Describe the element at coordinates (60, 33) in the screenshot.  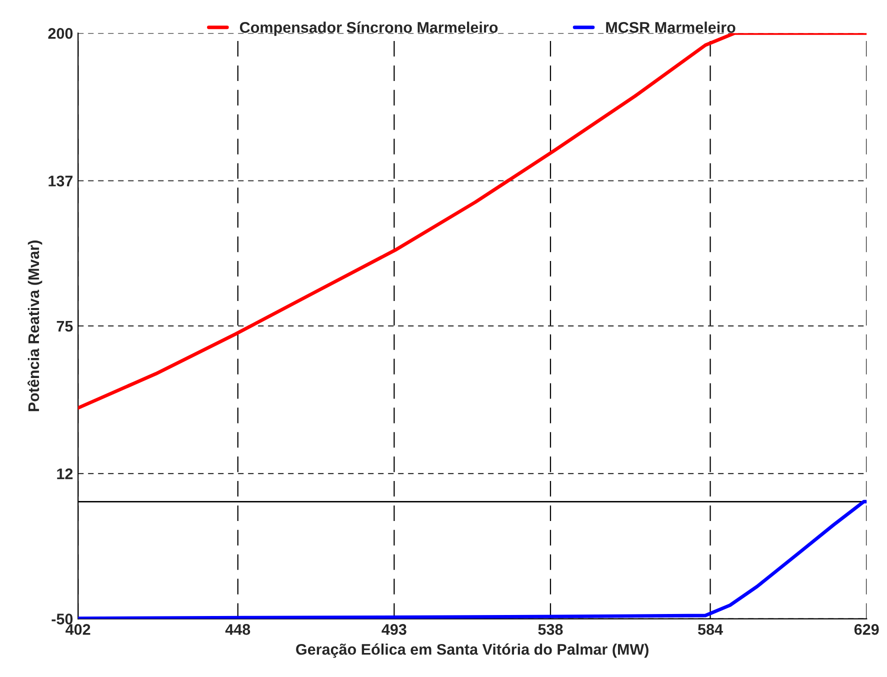
I see `y-tick-label: 200` at that location.